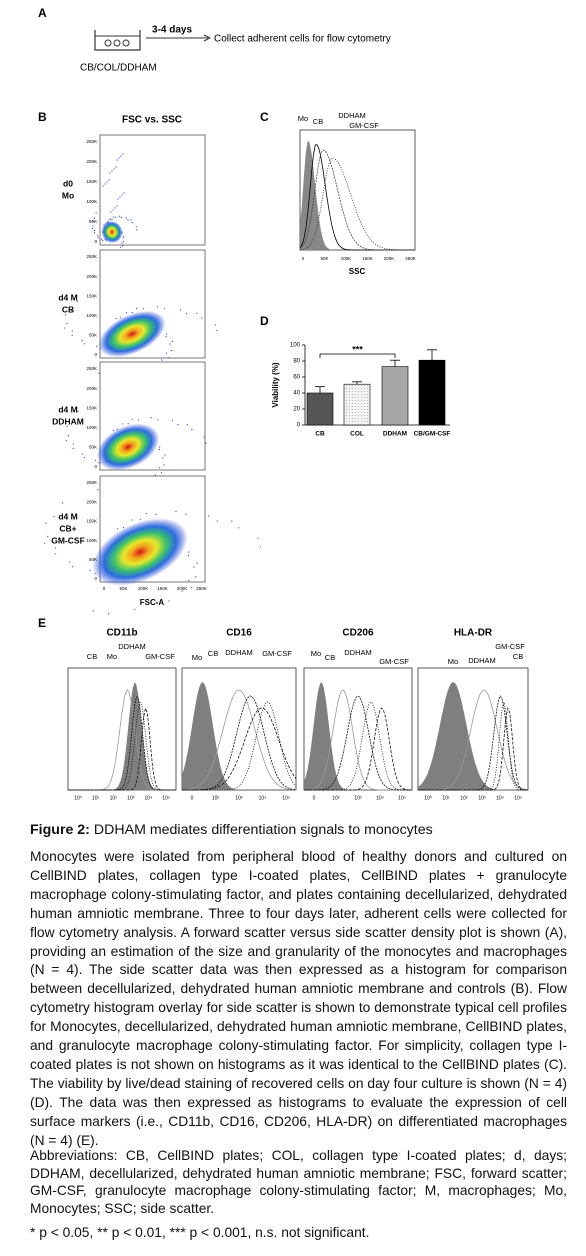  What do you see at coordinates (172, 30) in the screenshot?
I see `duration: 3-4 days` at bounding box center [172, 30].